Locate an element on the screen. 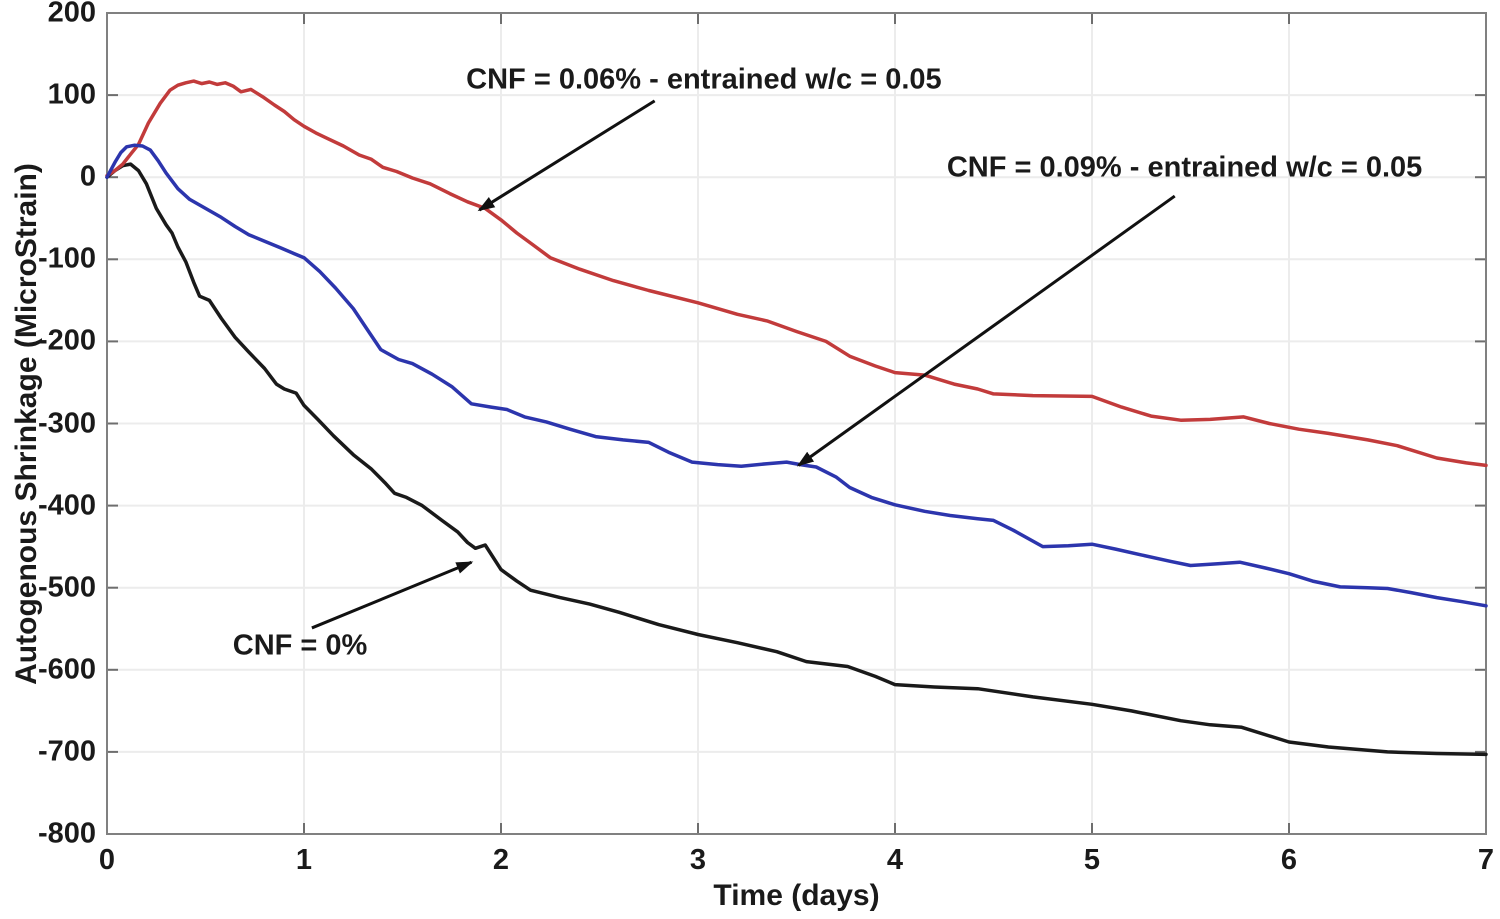 This screenshot has width=1500, height=919. x-tick-label: 6 is located at coordinates (1289, 860).